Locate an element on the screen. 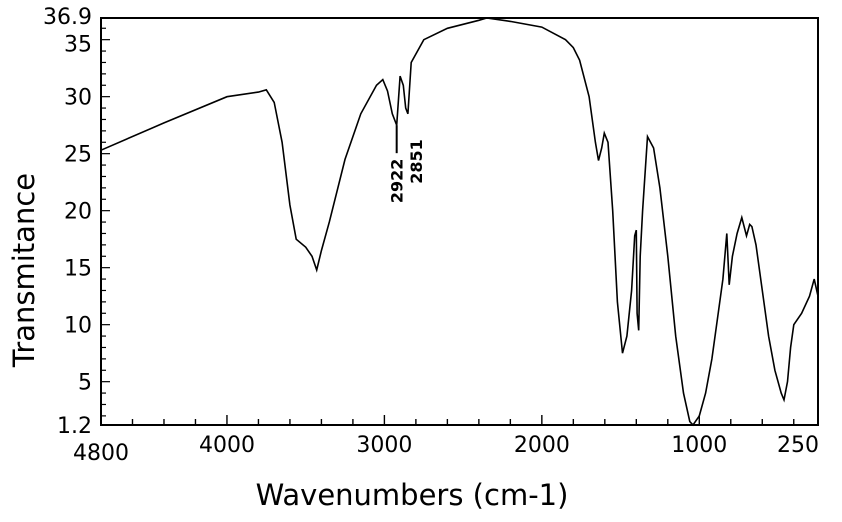 The image size is (842, 522). annotation-label: 2851 is located at coordinates (416, 161).